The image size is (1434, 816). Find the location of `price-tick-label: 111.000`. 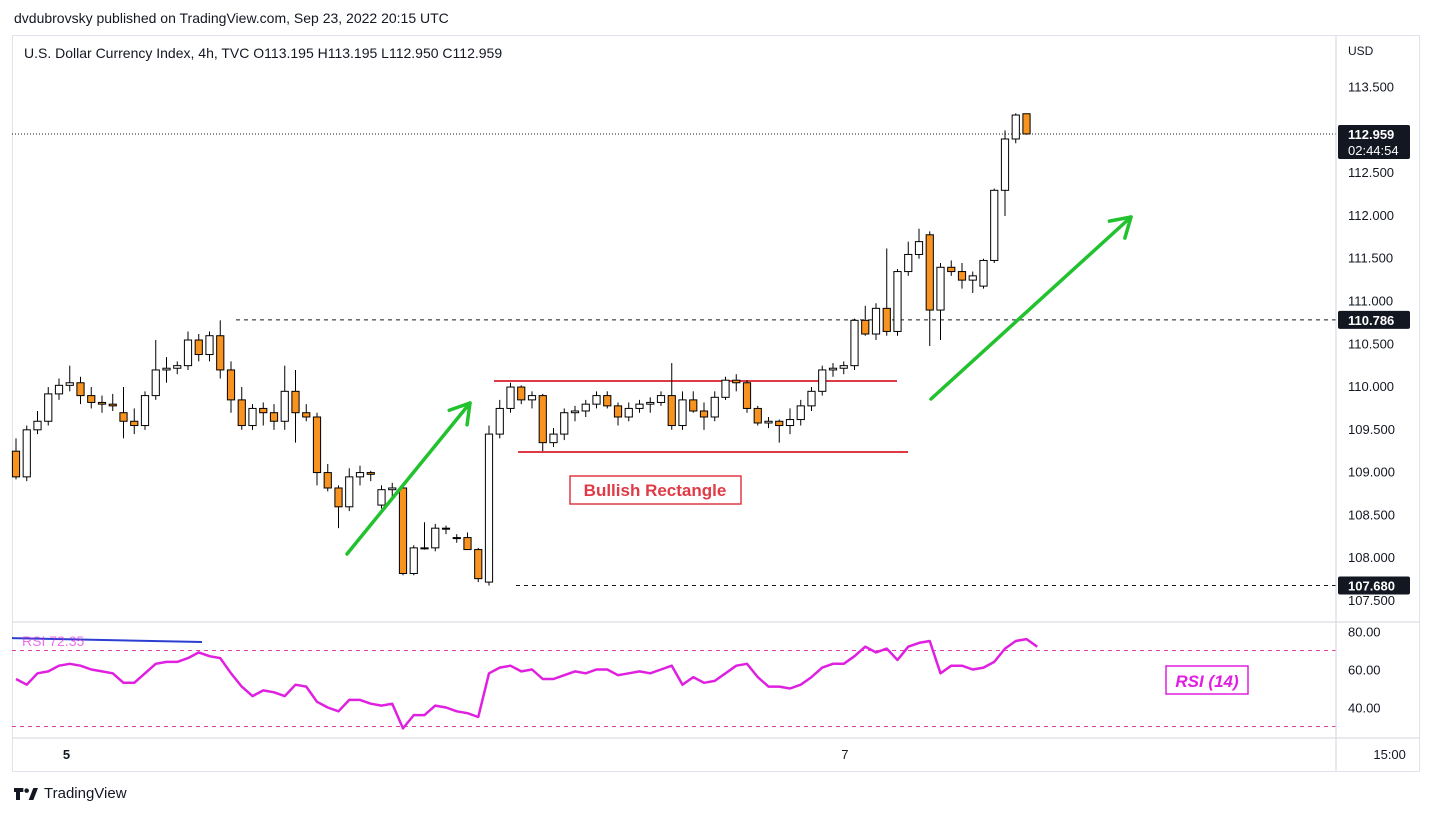

price-tick-label: 111.000 is located at coordinates (1370, 301).